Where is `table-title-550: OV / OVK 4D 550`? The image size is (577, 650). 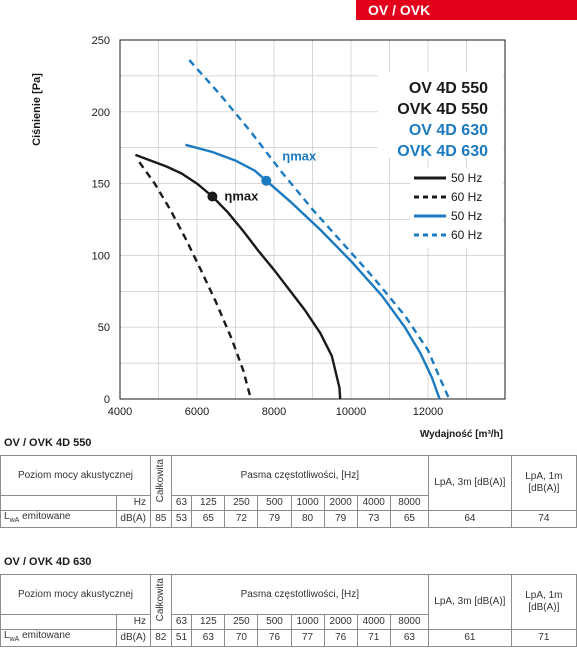
table-title-550: OV / OVK 4D 550 is located at coordinates (48, 443).